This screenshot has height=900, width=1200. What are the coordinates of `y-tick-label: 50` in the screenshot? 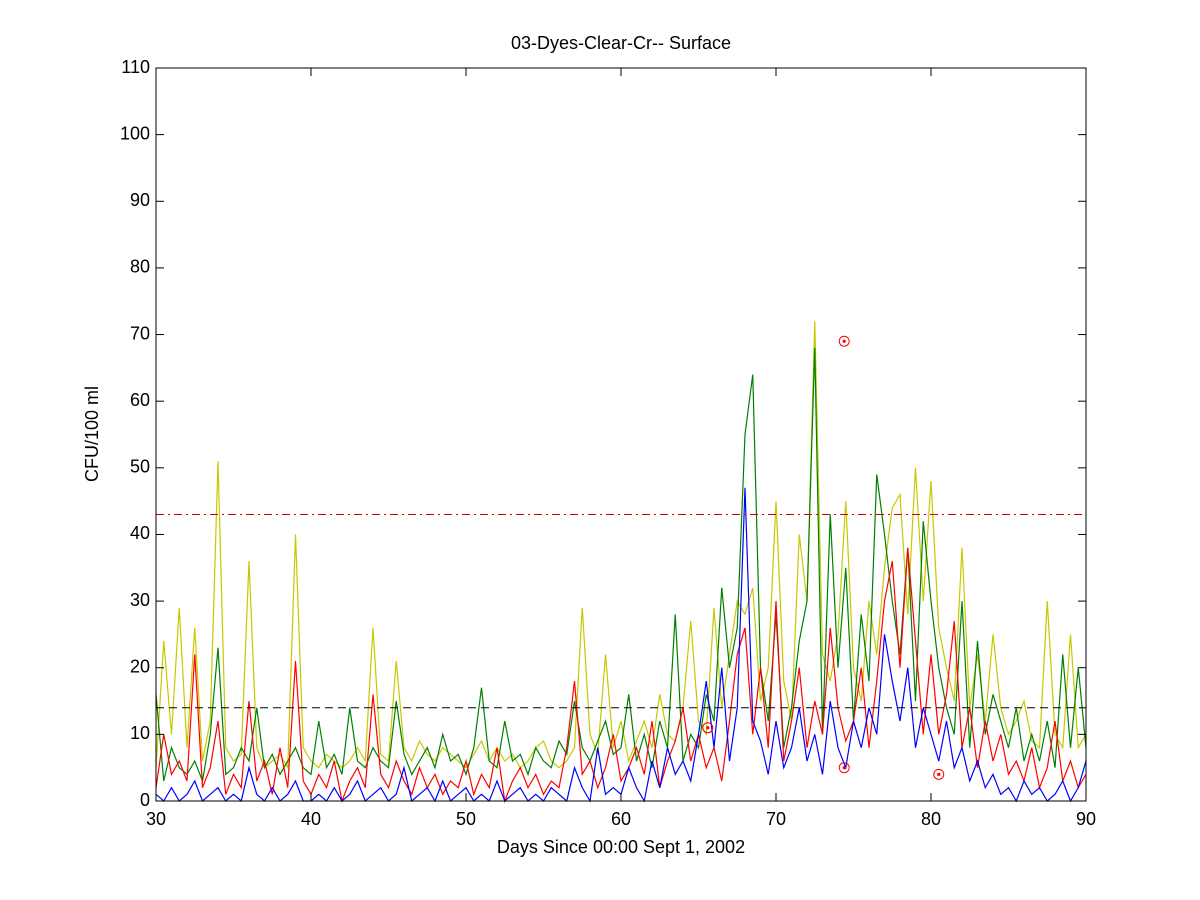 It's located at (140, 467).